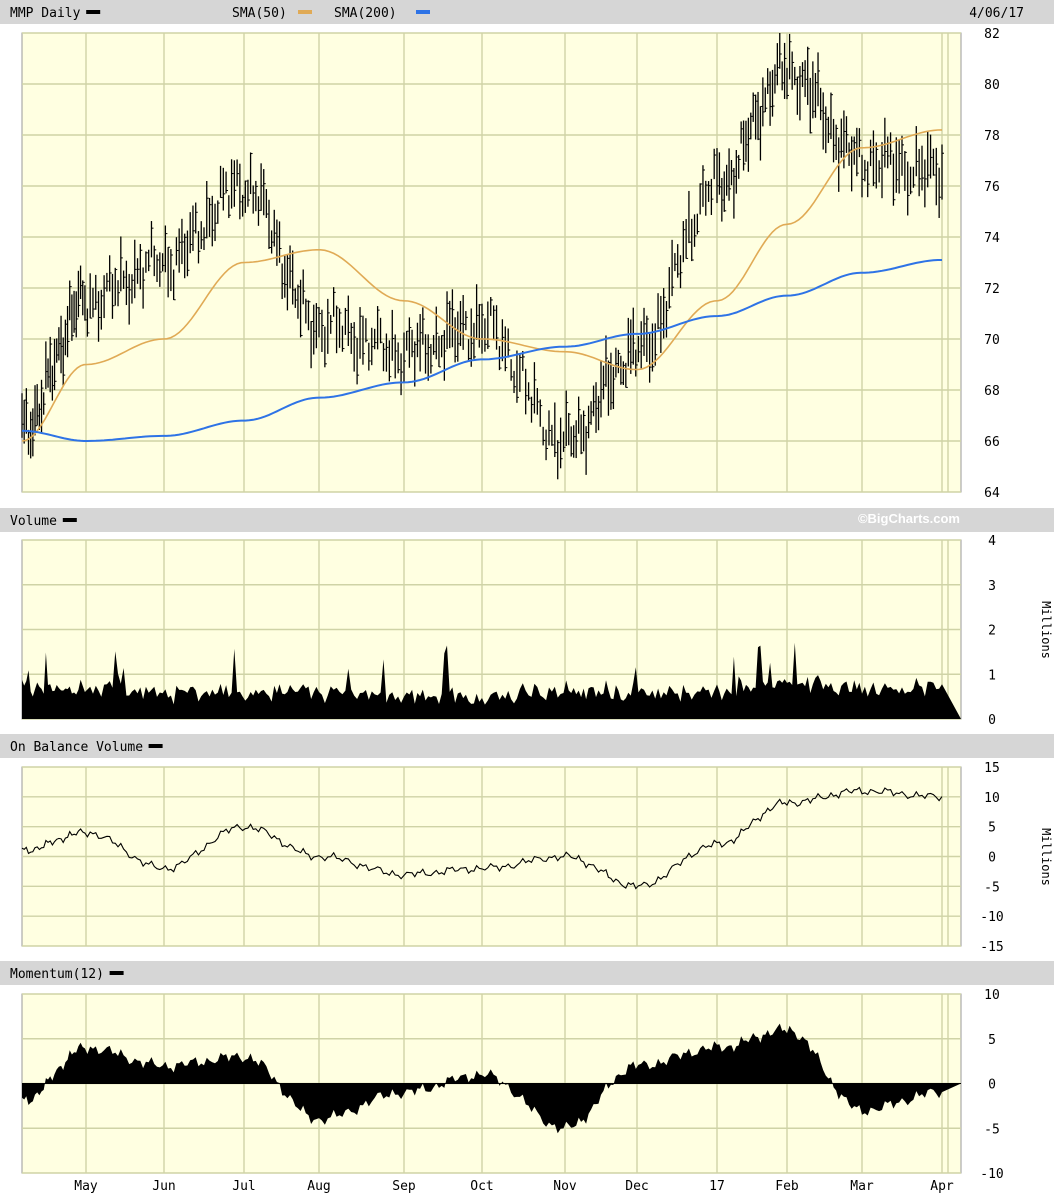  I want to click on panel-title: Momentum(12), so click(57, 974).